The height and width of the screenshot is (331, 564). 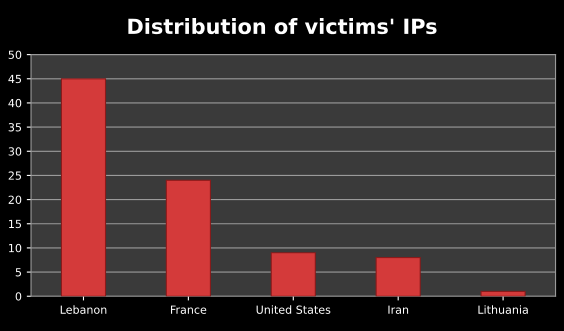 I want to click on y-tick-label: 15, so click(x=15, y=224).